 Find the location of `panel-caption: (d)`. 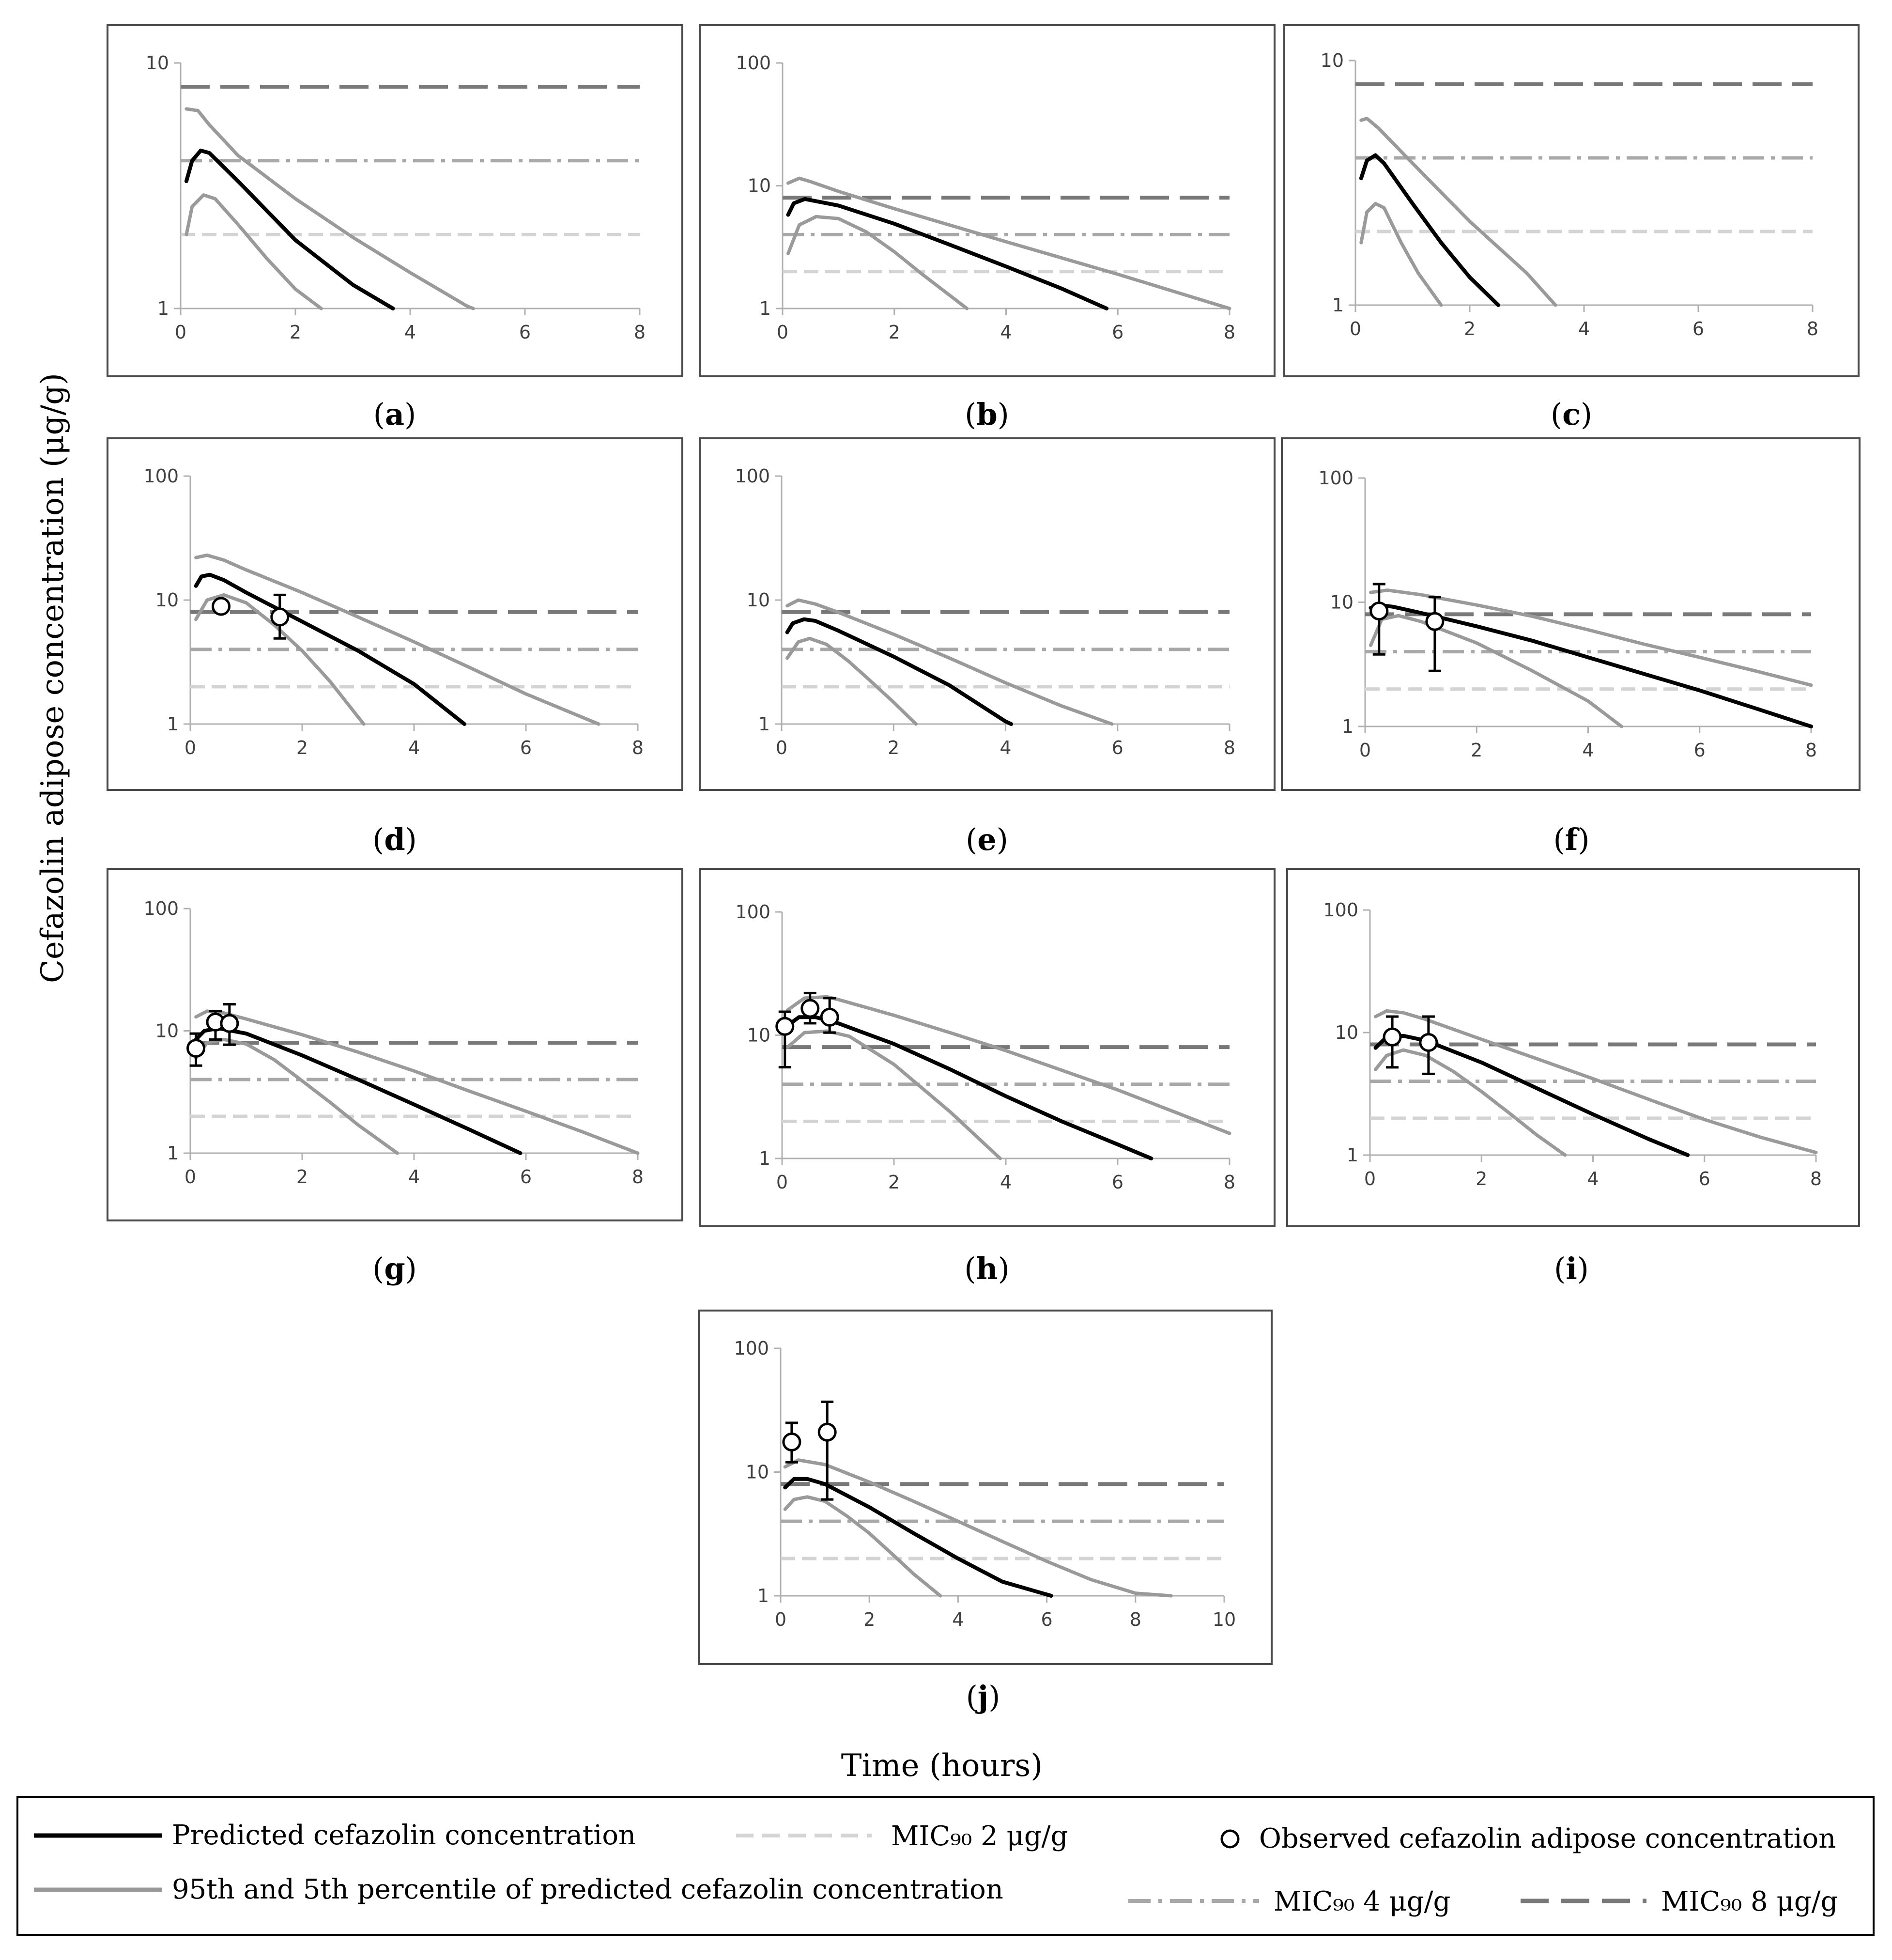

panel-caption: (d) is located at coordinates (394, 839).